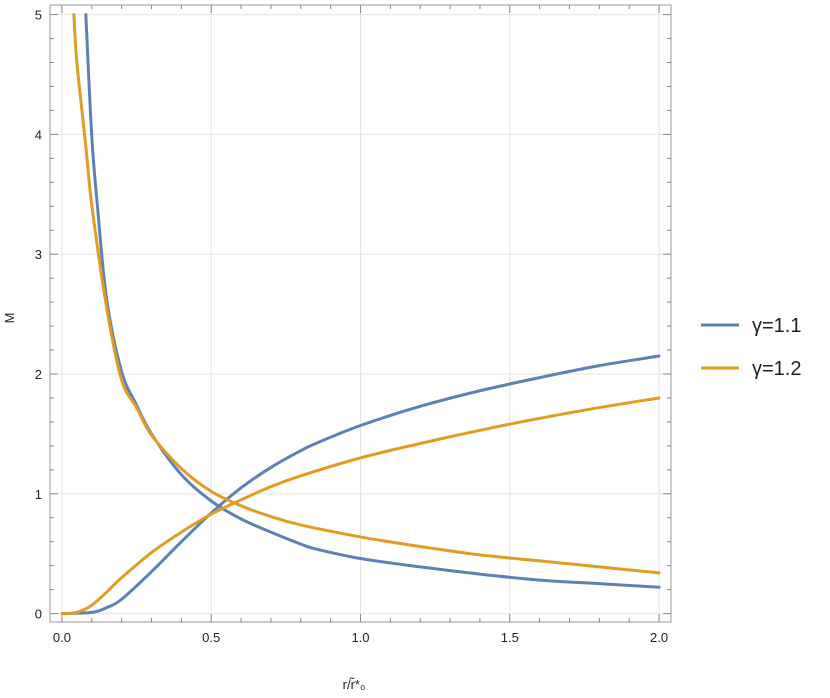 The image size is (830, 698). I want to click on legend: γ=1.1 γ=1.2, so click(751, 347).